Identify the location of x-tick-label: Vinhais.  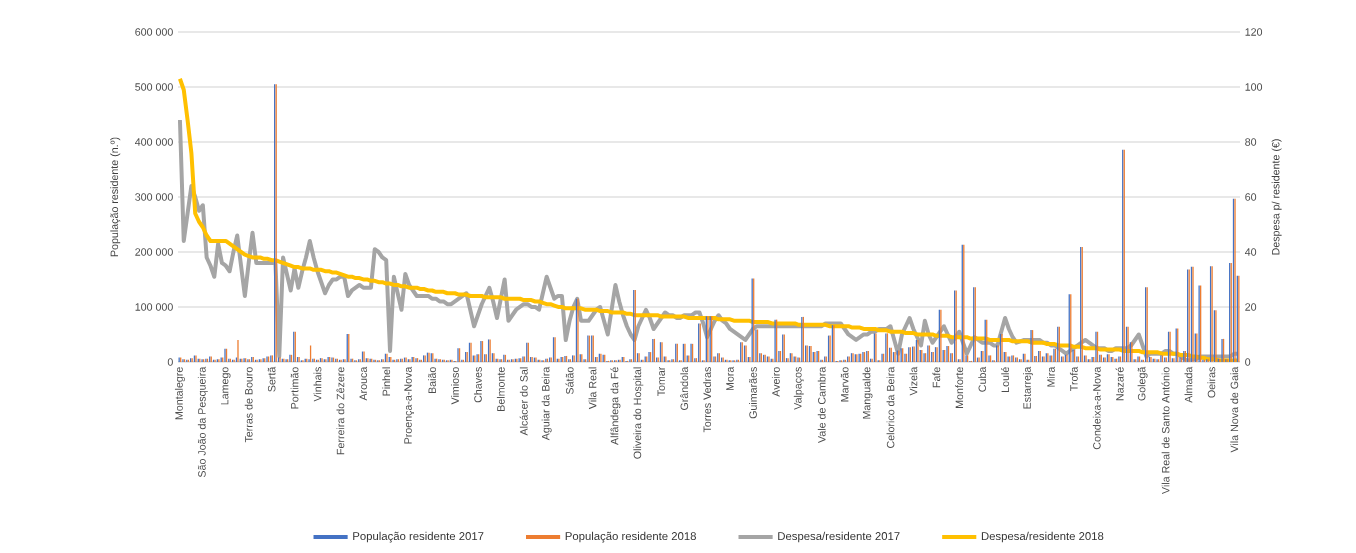
(317, 384).